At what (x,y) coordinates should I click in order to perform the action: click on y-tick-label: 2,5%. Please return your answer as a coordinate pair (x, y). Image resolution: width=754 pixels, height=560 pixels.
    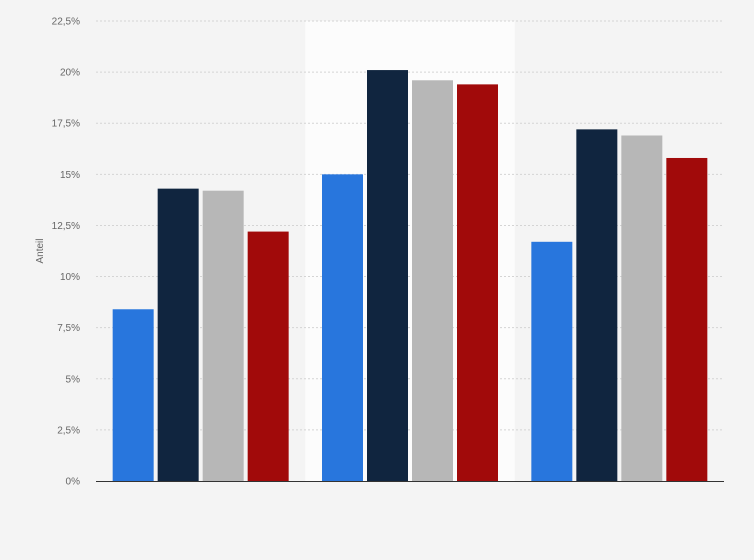
    Looking at the image, I should click on (68, 430).